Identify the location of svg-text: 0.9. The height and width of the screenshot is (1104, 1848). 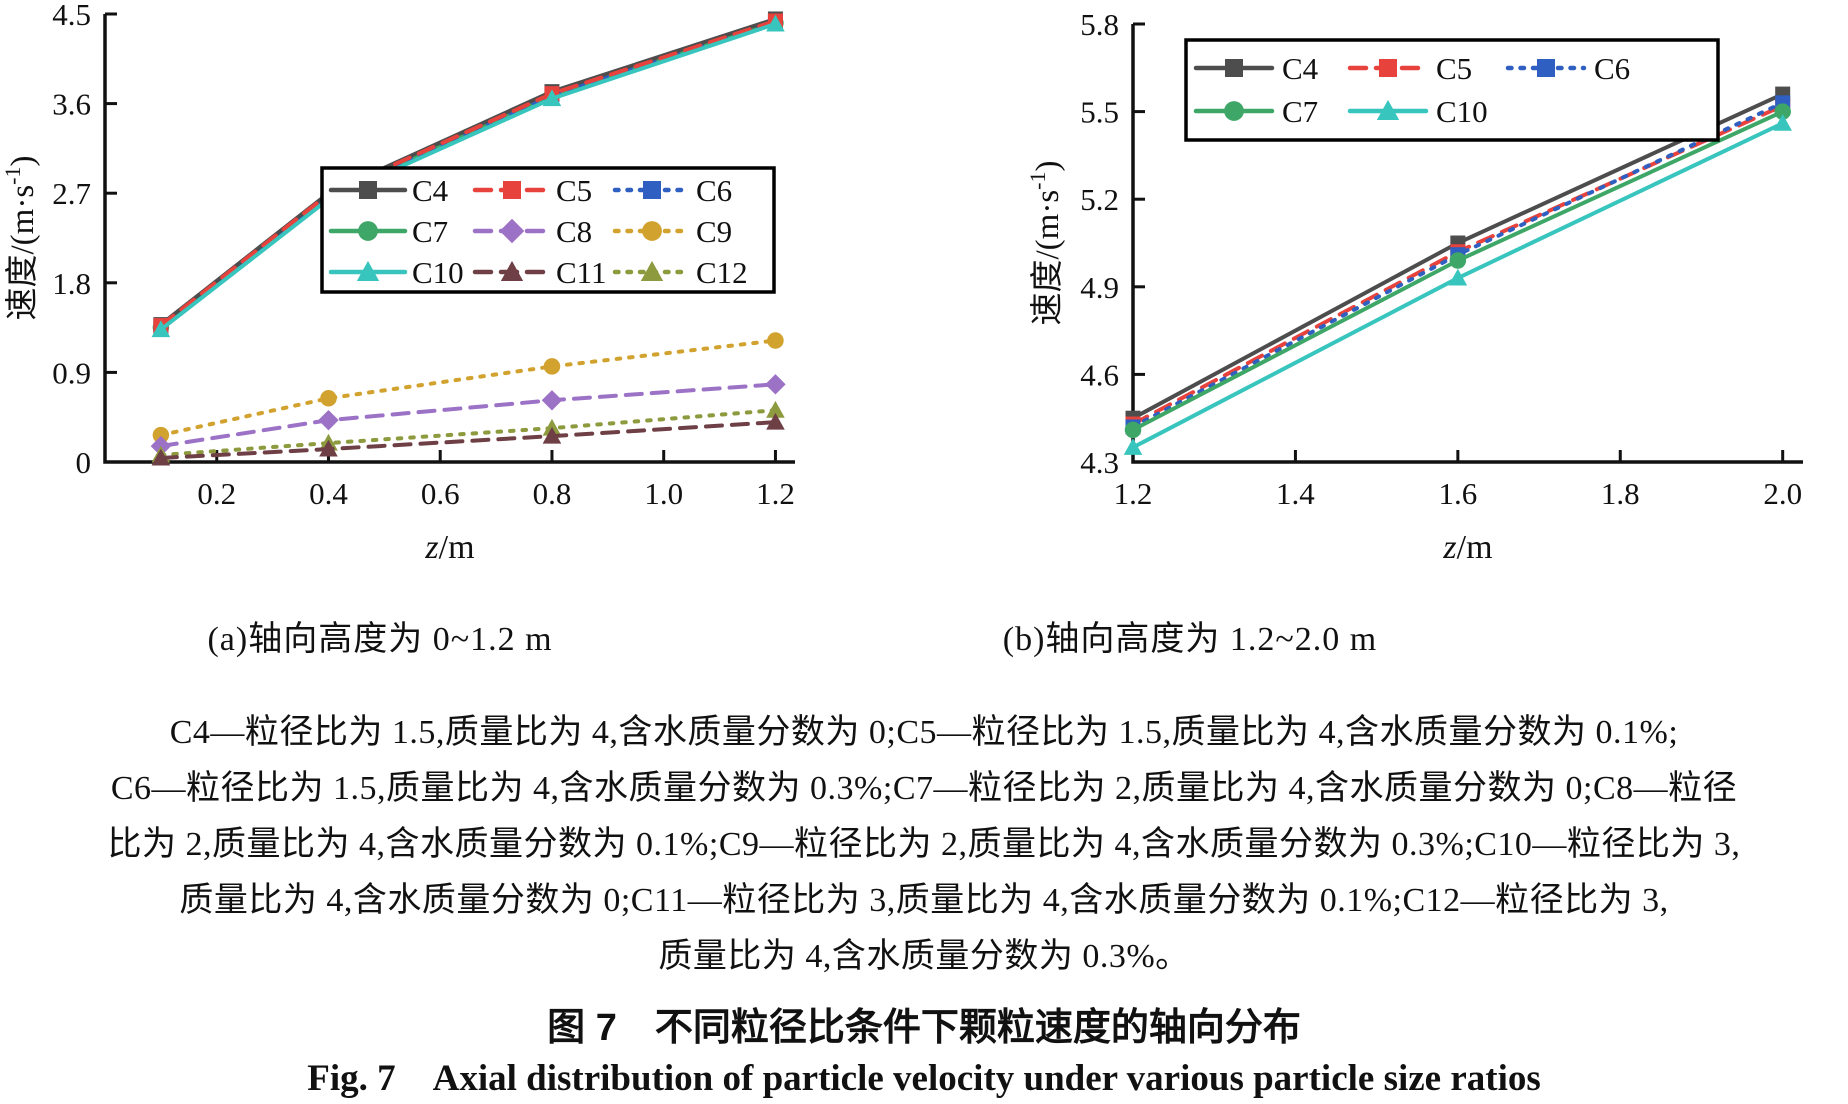
(71, 372).